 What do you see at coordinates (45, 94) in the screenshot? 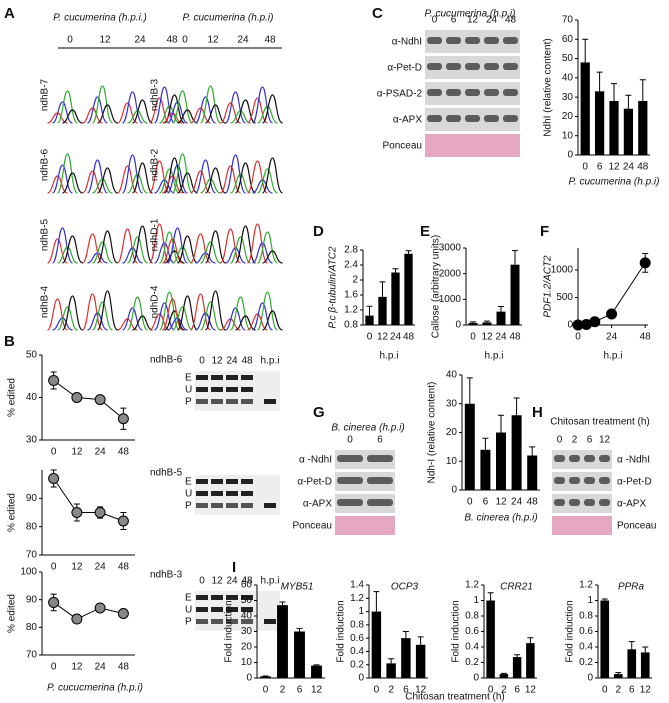
I see `row-label: ndhB-7` at bounding box center [45, 94].